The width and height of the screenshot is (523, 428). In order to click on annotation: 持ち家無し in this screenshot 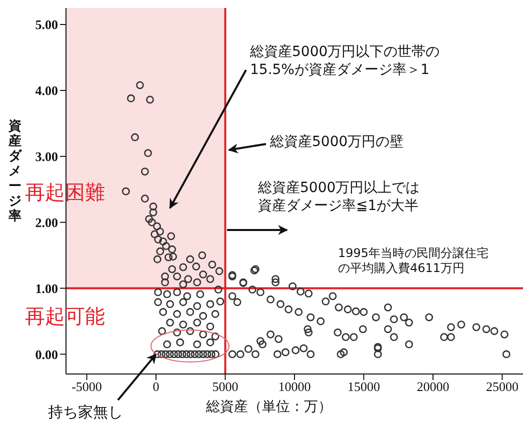, I will do `click(85, 412)`.